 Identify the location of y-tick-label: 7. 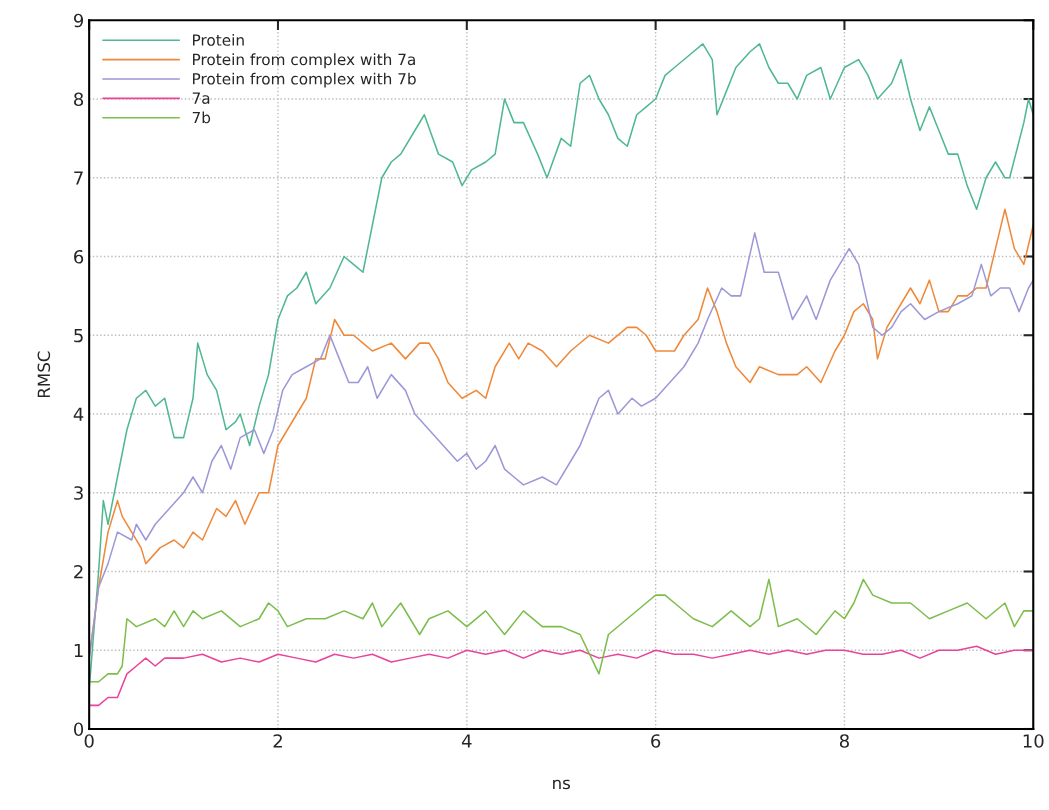
(78, 178).